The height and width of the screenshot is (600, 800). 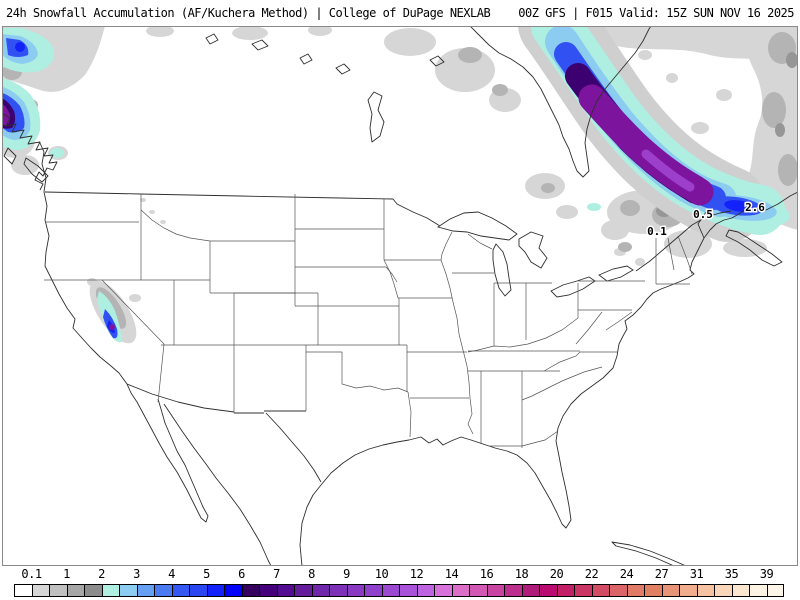 What do you see at coordinates (400, 574) in the screenshot?
I see `colorbar-labels: 0.1 1 2 3 4 5 6 7 8 9 10 12 14 16 18 20 22 24 27 31 35 39` at bounding box center [400, 574].